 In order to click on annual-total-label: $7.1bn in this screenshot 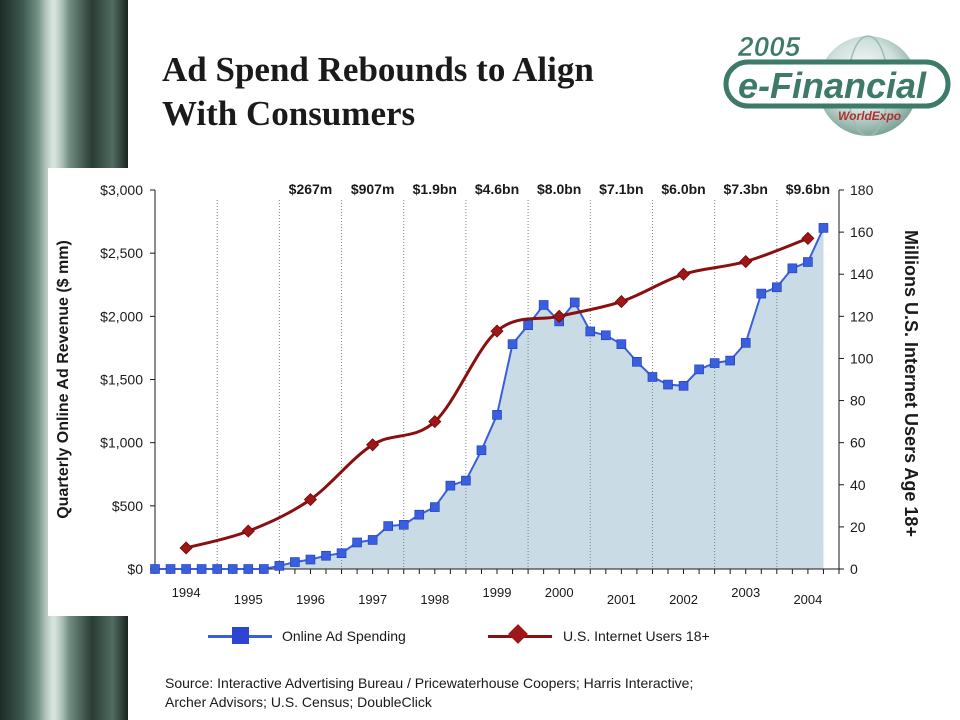, I will do `click(621, 189)`.